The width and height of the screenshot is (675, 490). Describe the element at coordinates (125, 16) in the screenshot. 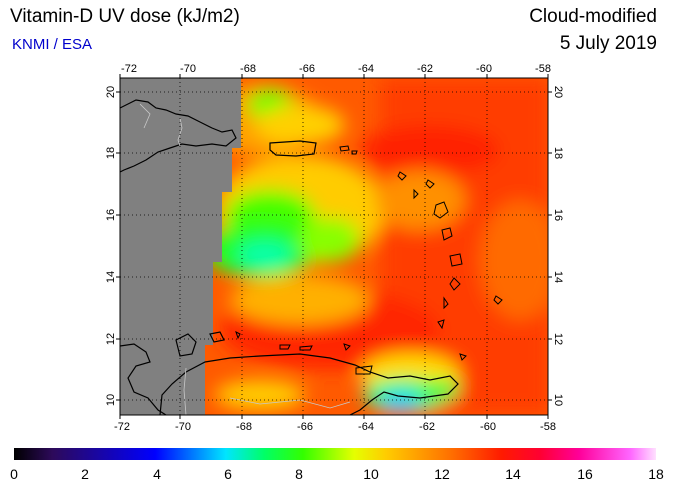

I see `map-title: Vitamin-D UV dose (kJ/m2)` at that location.